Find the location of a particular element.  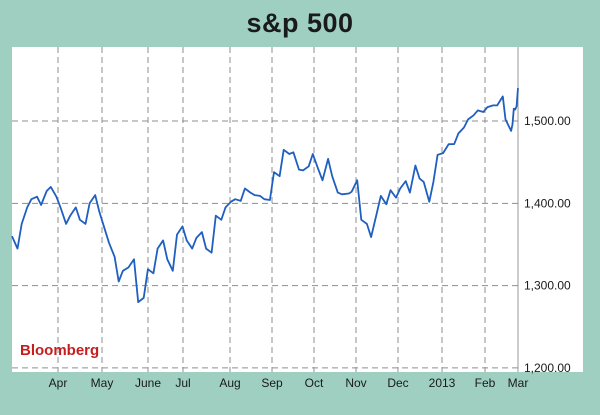

x-tick-label: Oct is located at coordinates (314, 383).